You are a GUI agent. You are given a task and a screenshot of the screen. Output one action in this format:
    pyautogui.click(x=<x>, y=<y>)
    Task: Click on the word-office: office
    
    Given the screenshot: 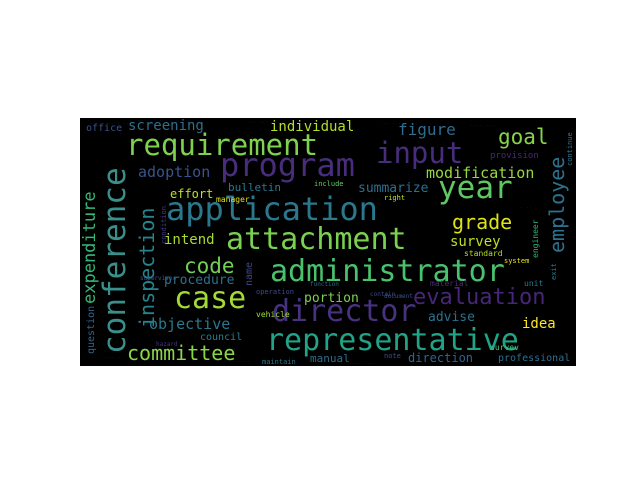 What is the action you would take?
    pyautogui.click(x=104, y=128)
    